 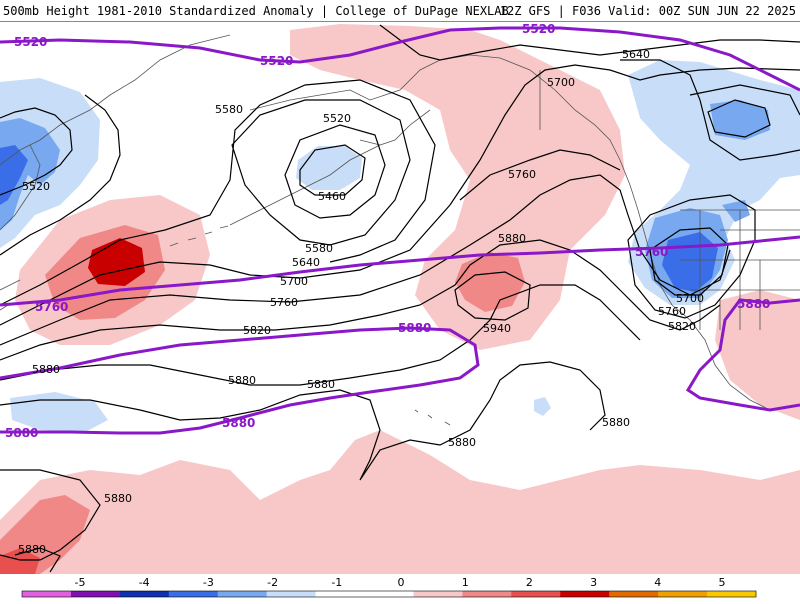 I want to click on colorbar-tick-label: -1, so click(x=336, y=582).